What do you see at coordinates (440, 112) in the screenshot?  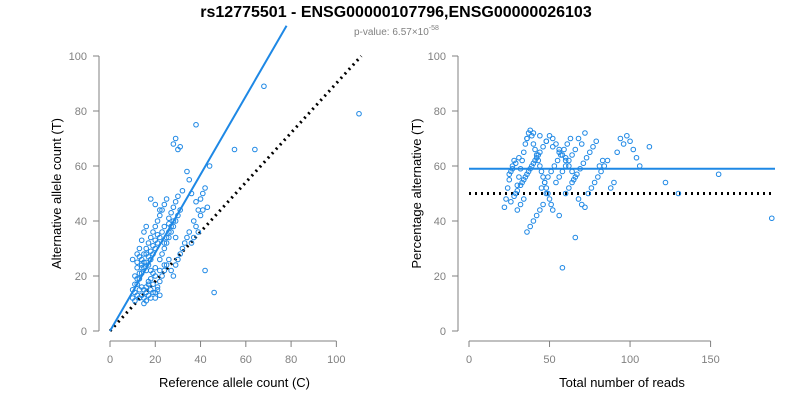 I see `y-tick-label: 80` at bounding box center [440, 112].